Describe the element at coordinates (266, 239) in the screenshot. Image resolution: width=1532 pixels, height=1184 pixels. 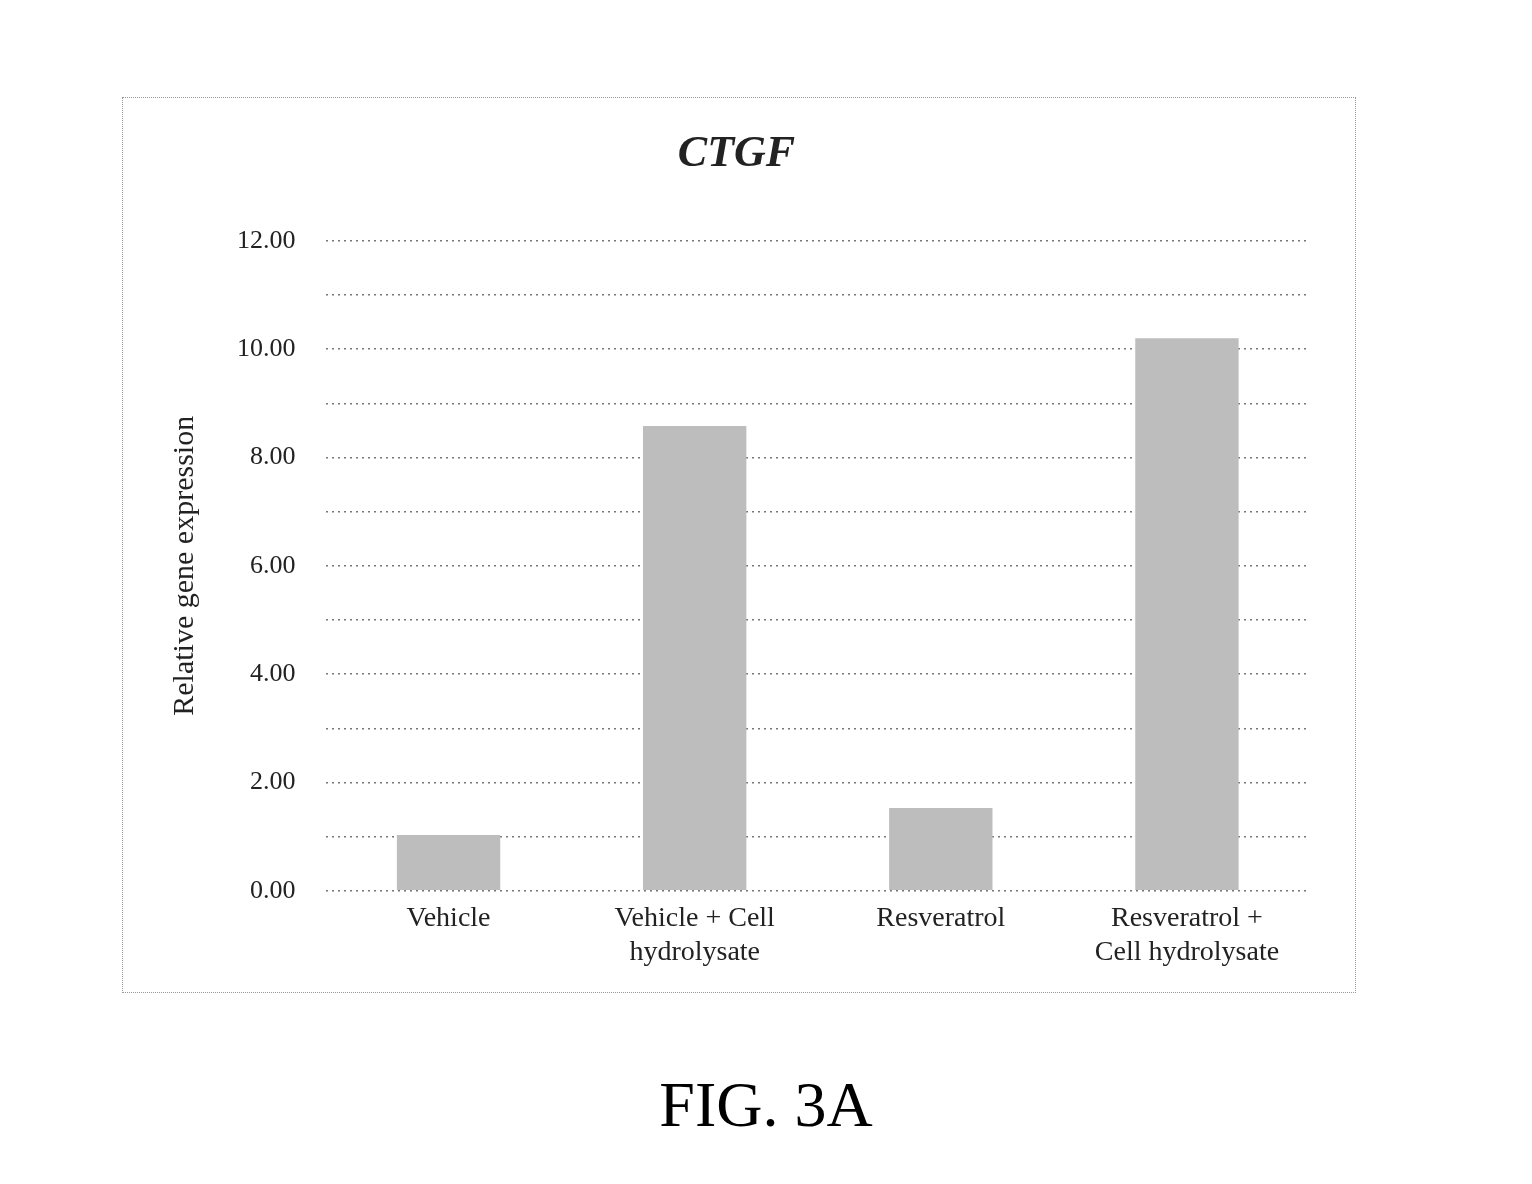
I see `y-tick-label: 12.00` at that location.